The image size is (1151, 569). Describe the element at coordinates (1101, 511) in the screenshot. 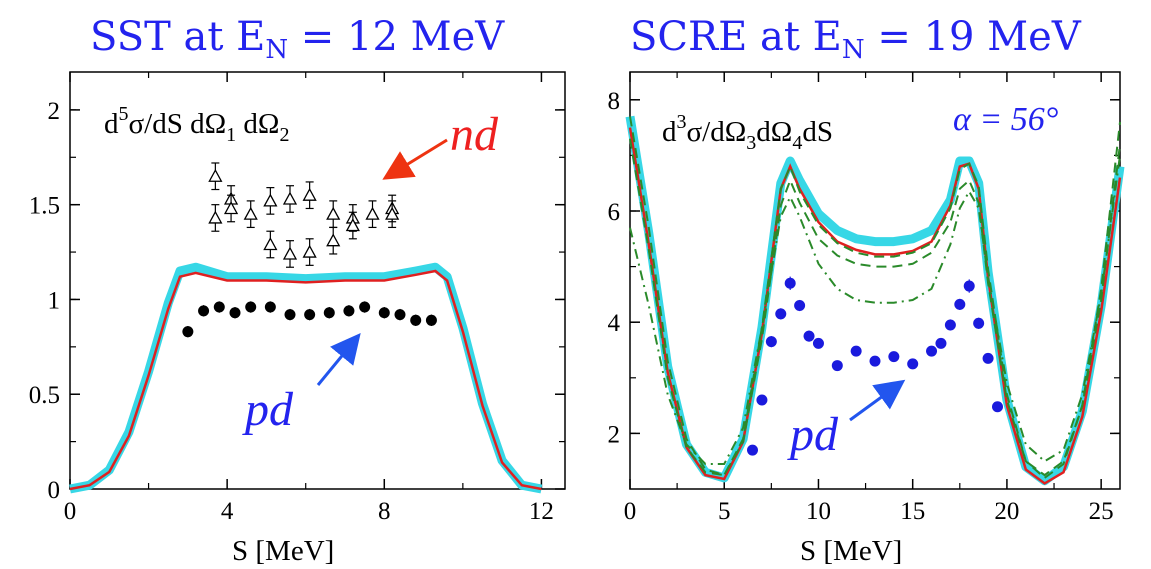

I see `right-xtick-label: 25` at that location.